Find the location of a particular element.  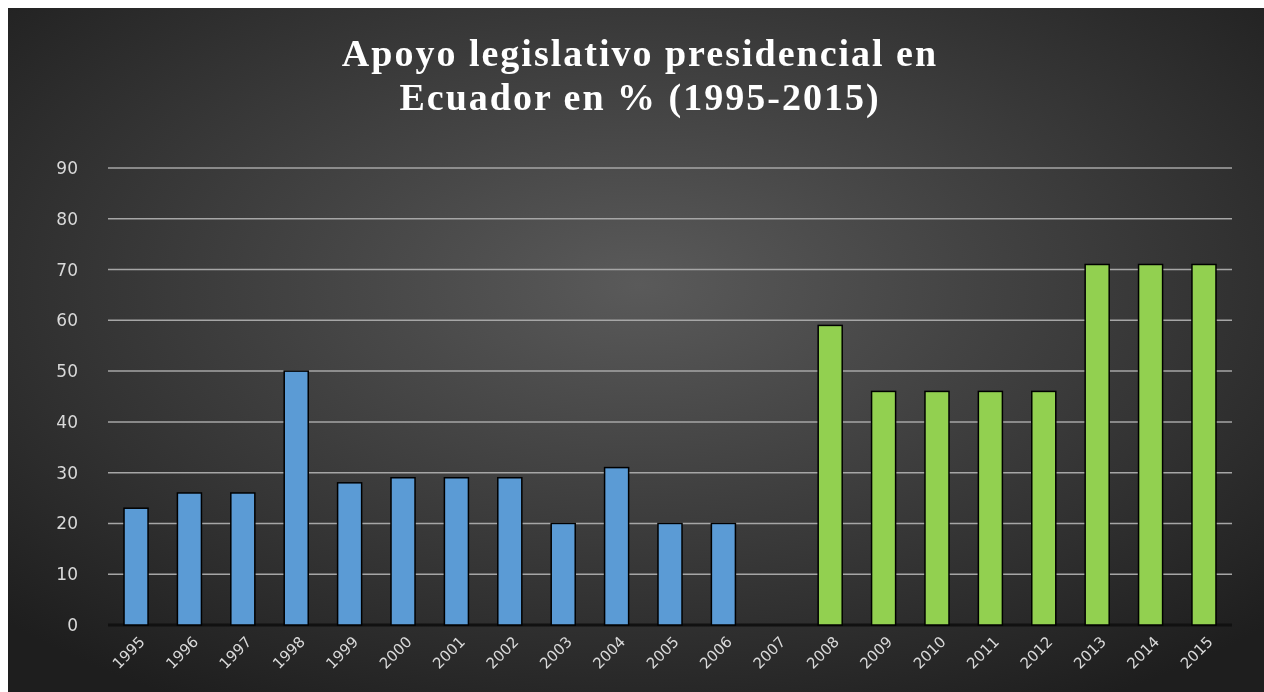

y-tick-label: 70 is located at coordinates (67, 269).